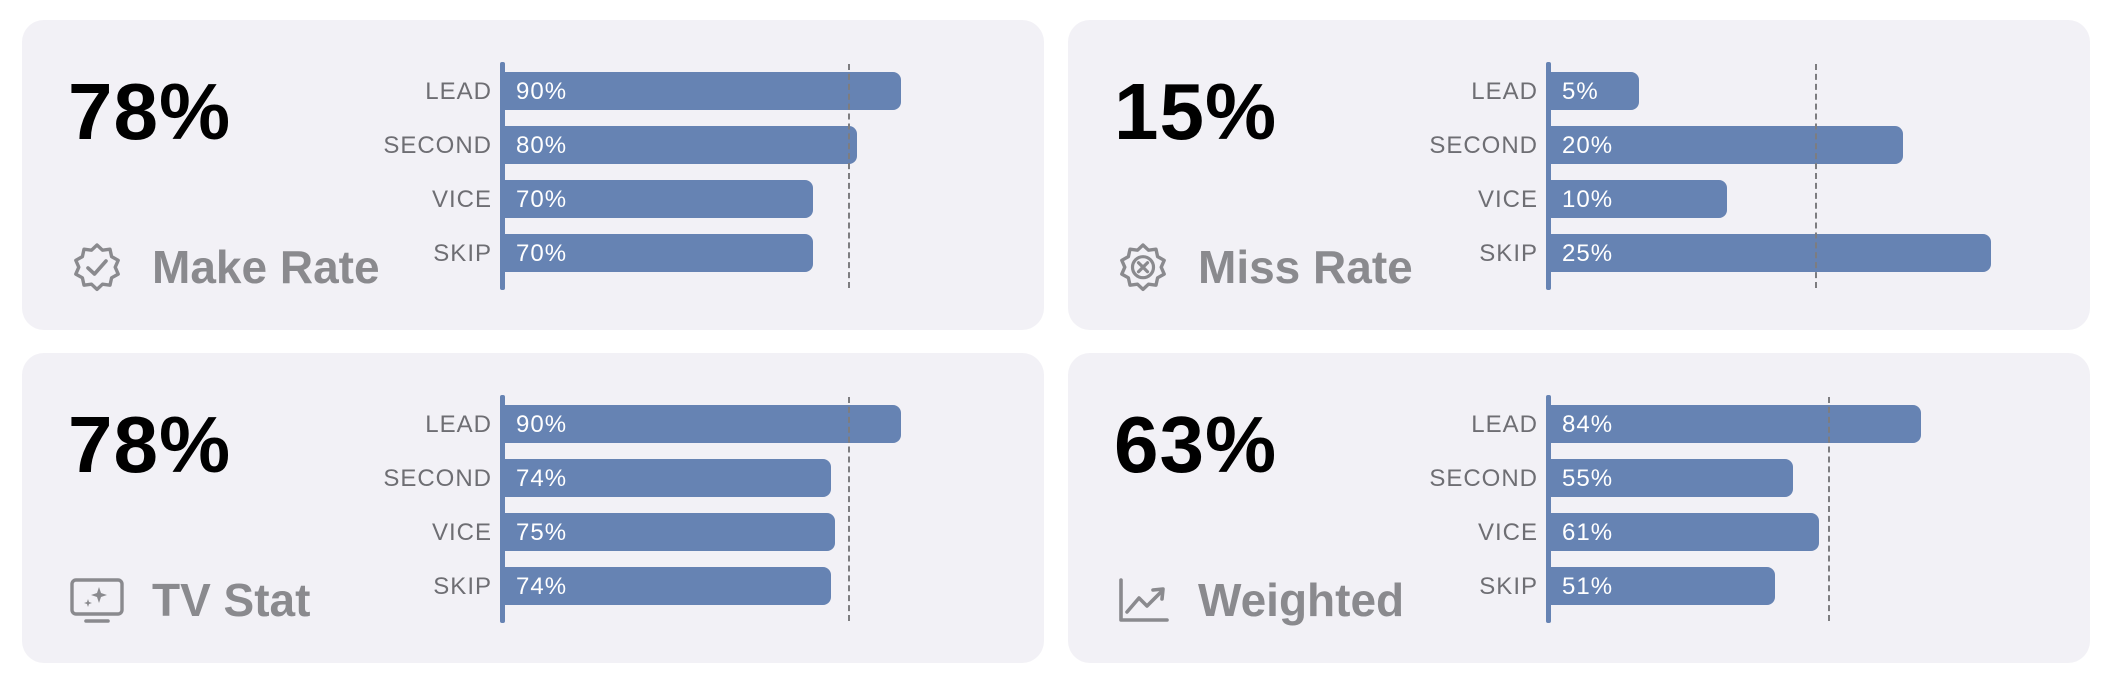 This screenshot has width=2114, height=688. I want to click on stat-label: TV Stat, so click(189, 600).